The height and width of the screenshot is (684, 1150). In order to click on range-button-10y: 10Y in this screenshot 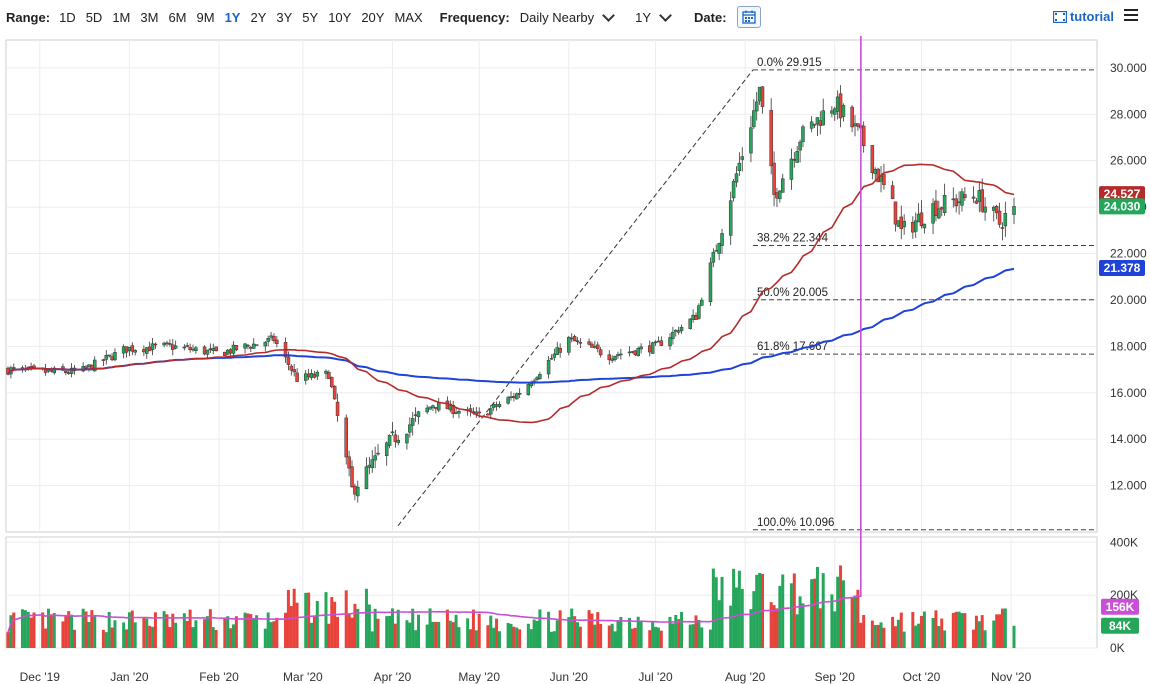, I will do `click(340, 17)`.